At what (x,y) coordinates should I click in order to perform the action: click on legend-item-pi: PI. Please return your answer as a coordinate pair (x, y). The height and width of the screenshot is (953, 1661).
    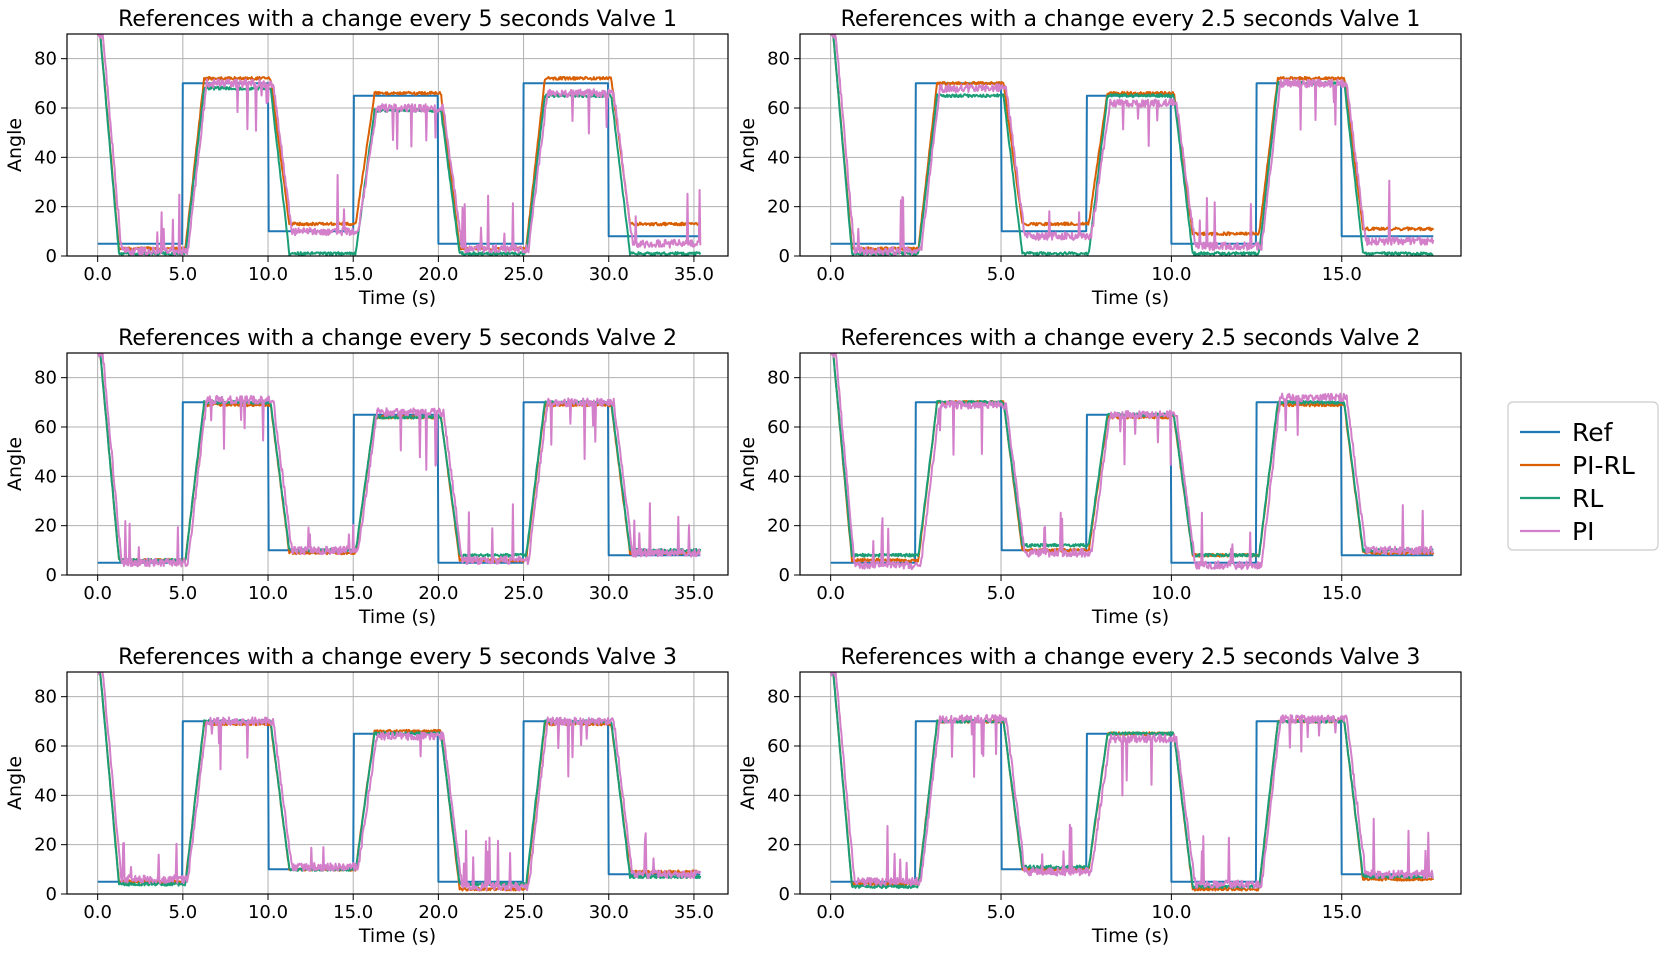
    Looking at the image, I should click on (1557, 531).